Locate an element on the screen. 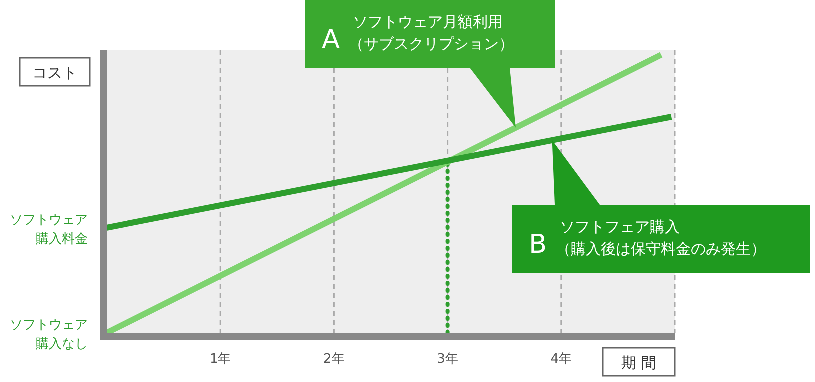 The image size is (815, 382). x-axis-title: 期 間 is located at coordinates (639, 363).